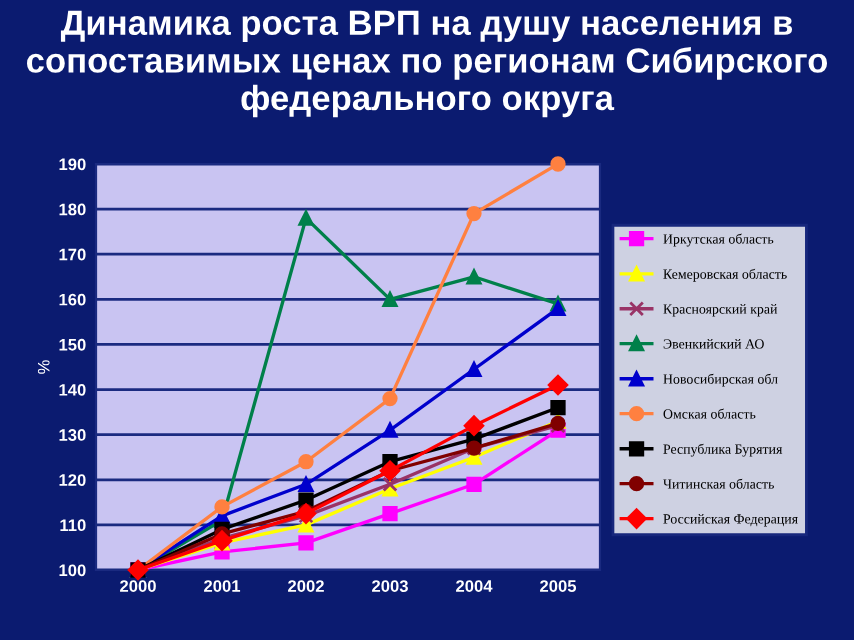  I want to click on x-tick-label: 2002, so click(306, 586).